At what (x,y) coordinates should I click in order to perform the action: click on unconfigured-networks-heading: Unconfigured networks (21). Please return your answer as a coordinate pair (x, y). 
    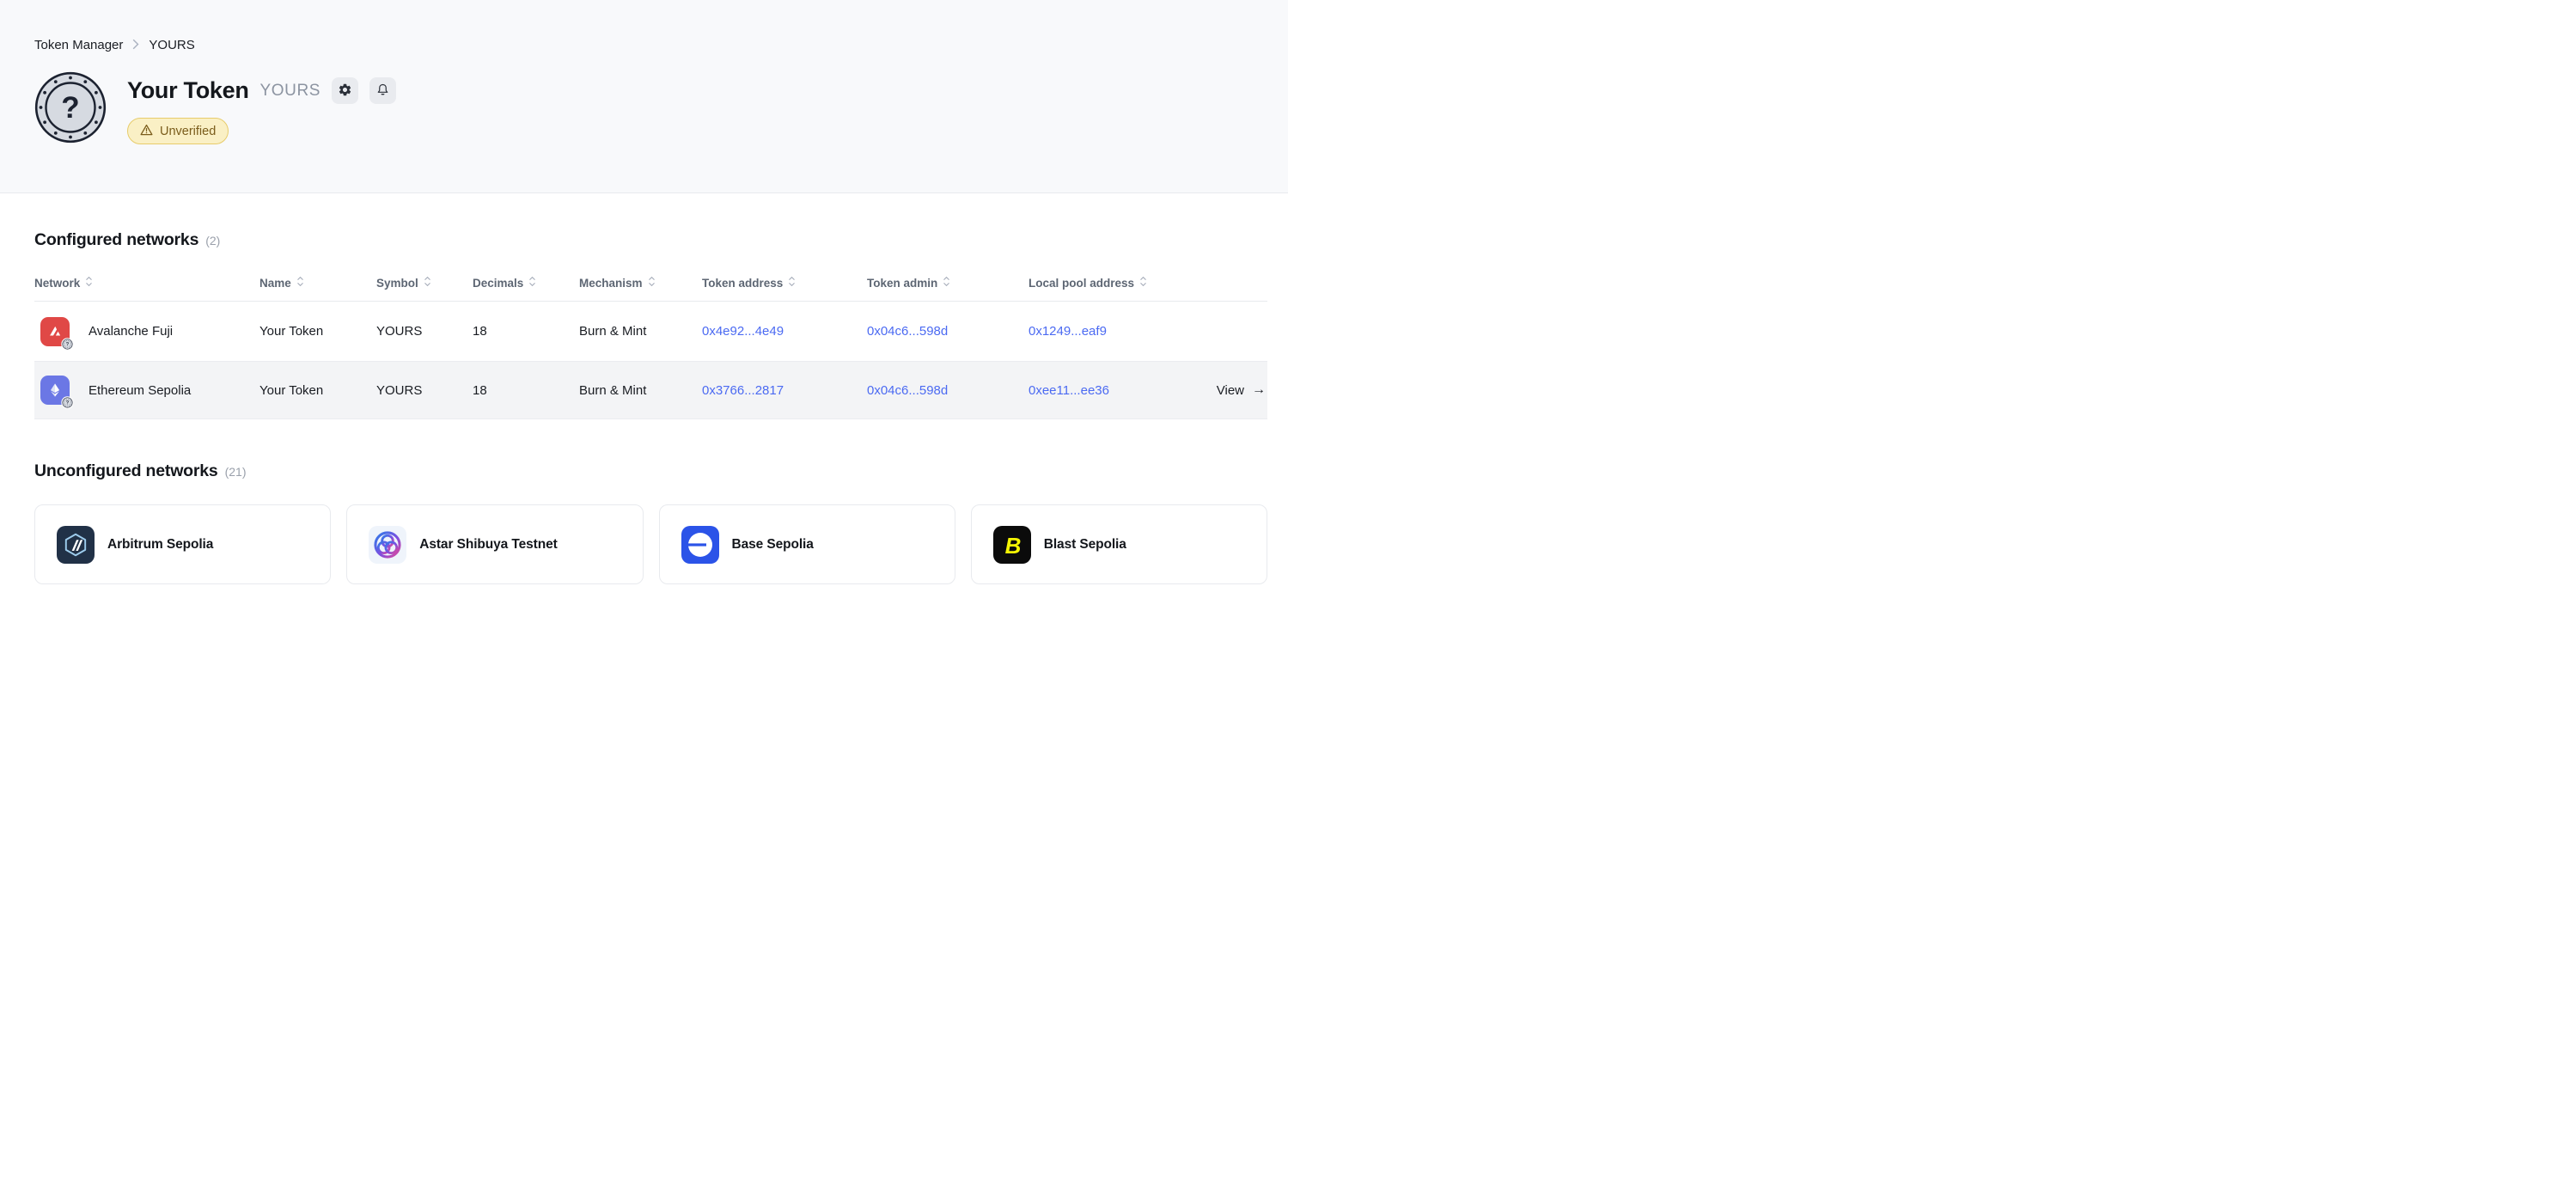
    Looking at the image, I should click on (650, 471).